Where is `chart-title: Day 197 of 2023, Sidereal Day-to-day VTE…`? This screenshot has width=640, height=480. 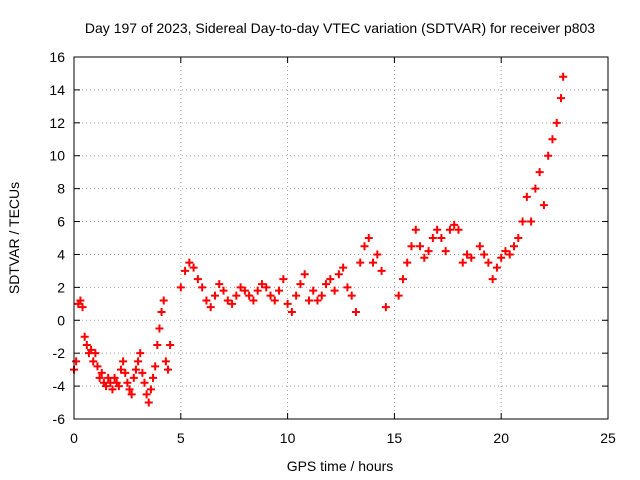 chart-title: Day 197 of 2023, Sidereal Day-to-day VTE… is located at coordinates (340, 28).